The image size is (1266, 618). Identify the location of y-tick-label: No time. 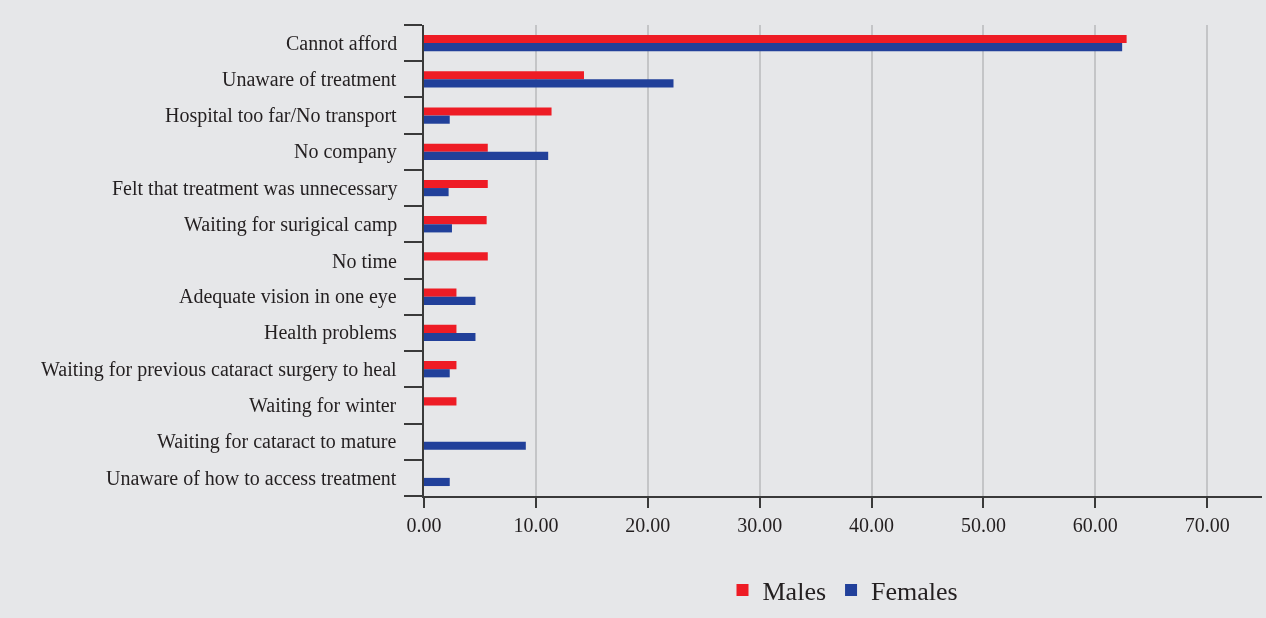
(365, 261).